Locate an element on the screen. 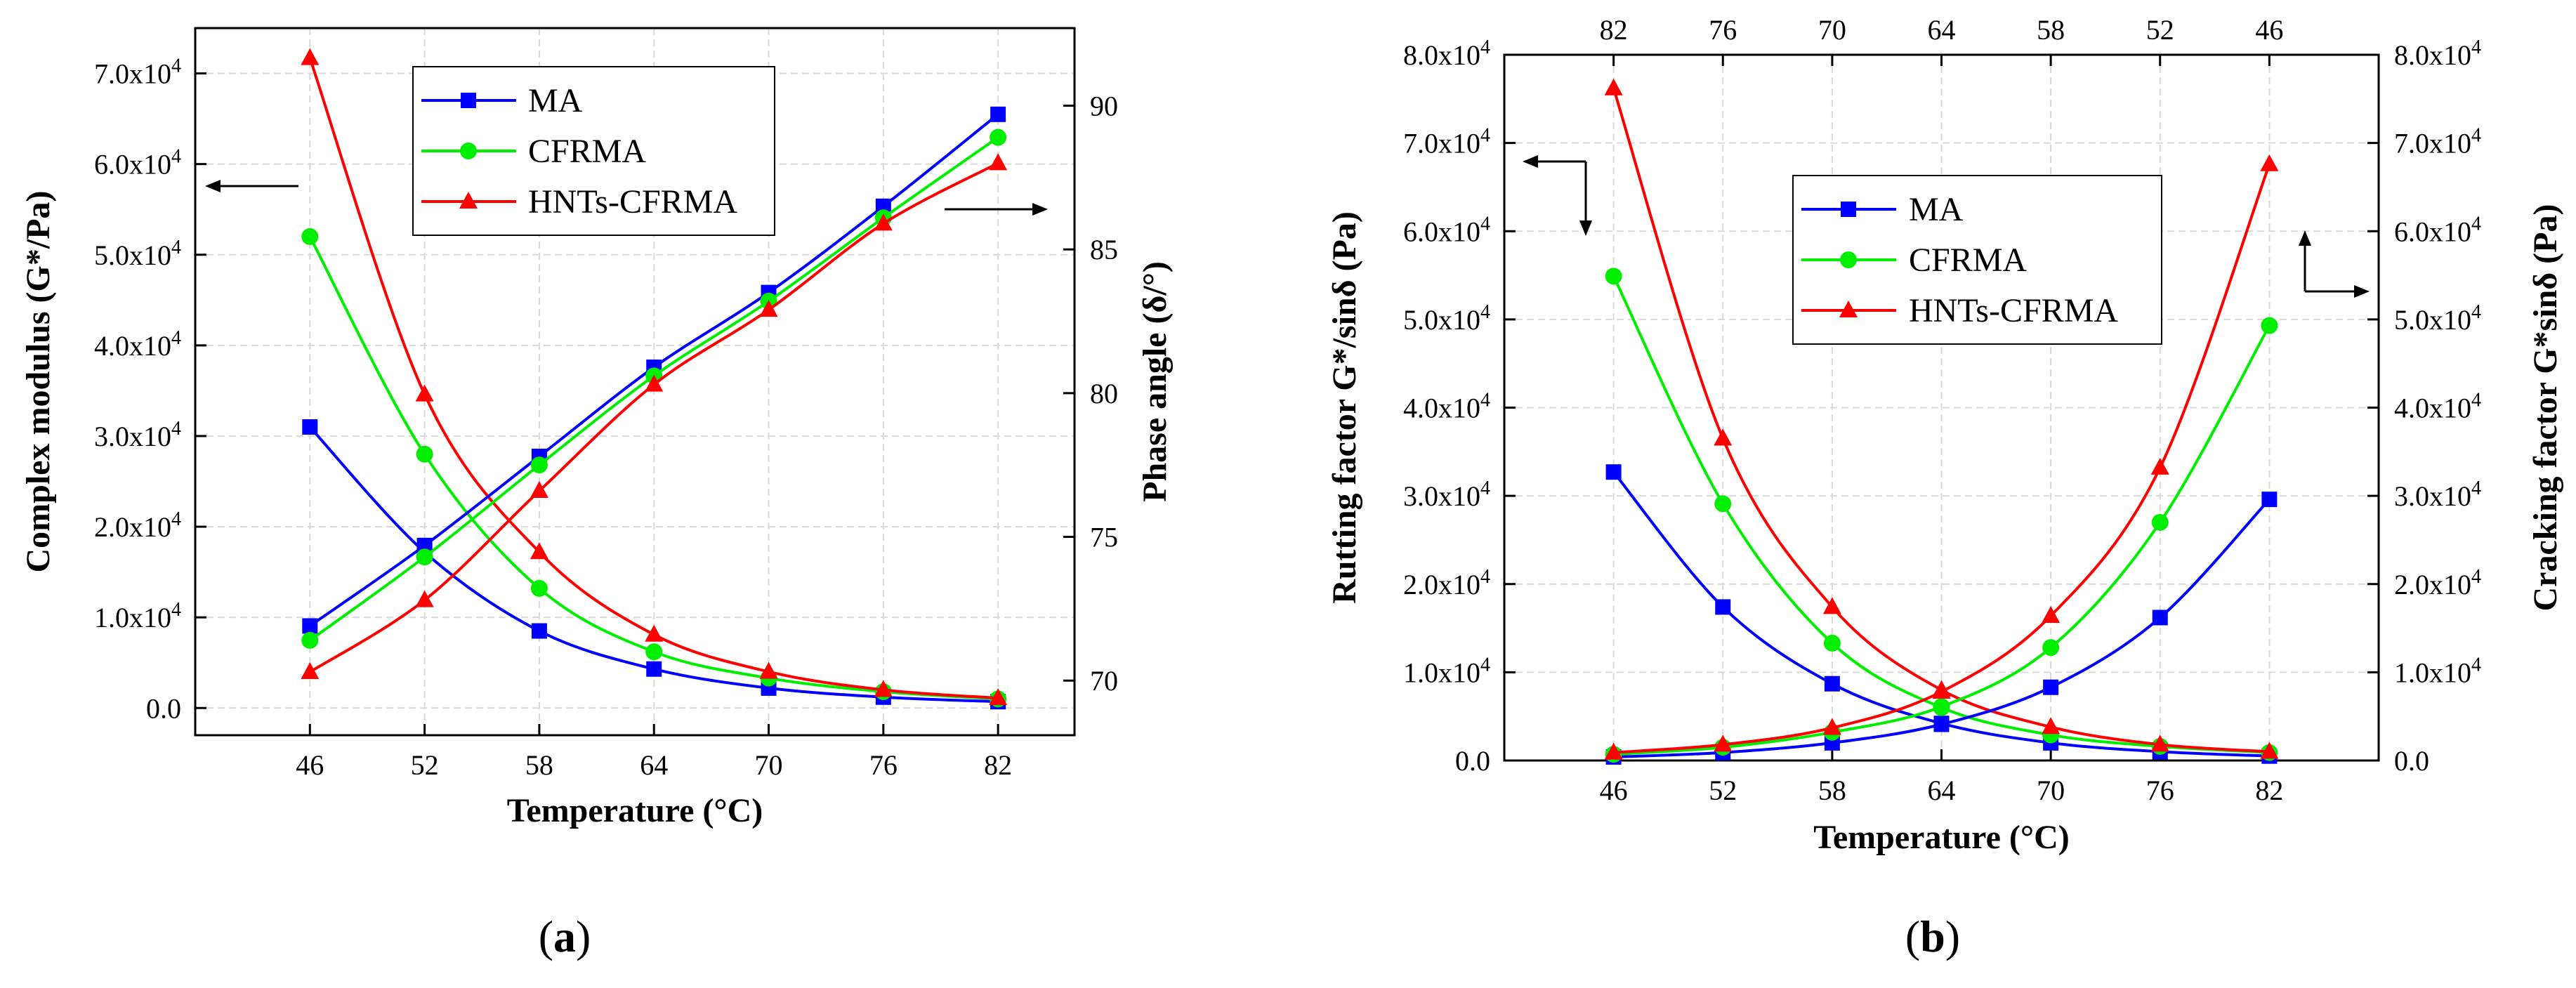  y-right-tick-label: 8.0x10⁴ is located at coordinates (2437, 54).